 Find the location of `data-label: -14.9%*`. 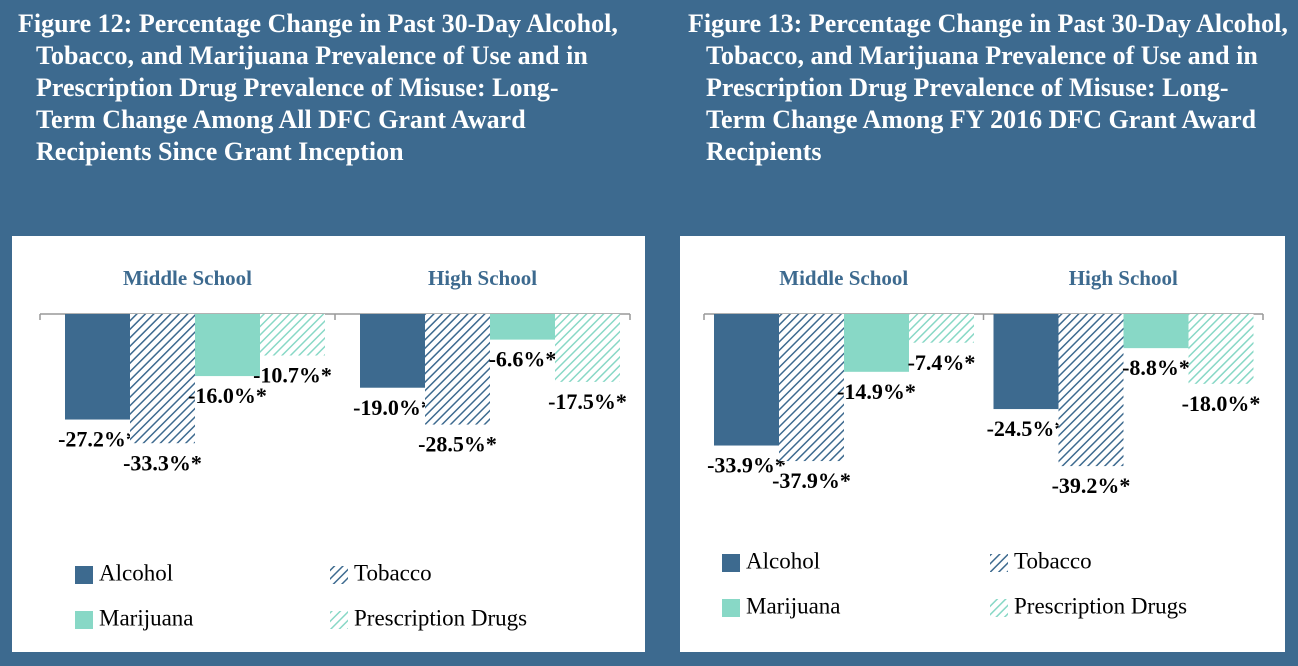

data-label: -14.9%* is located at coordinates (876, 391).